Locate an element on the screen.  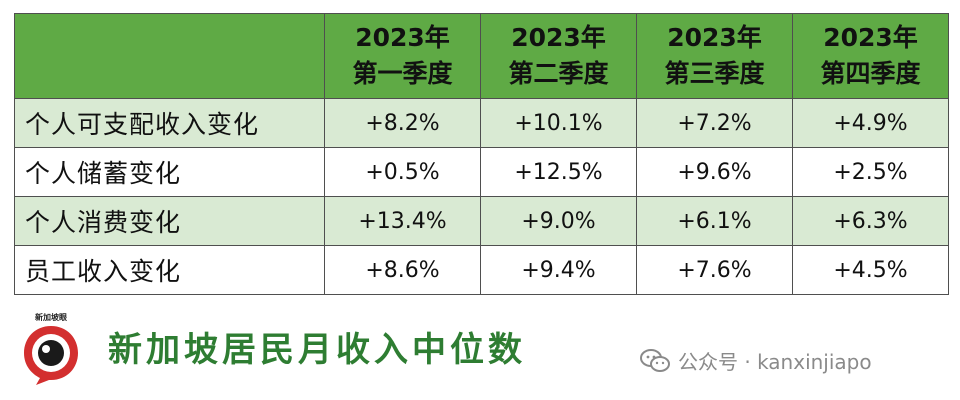
table-cell: +8.2% is located at coordinates (402, 123).